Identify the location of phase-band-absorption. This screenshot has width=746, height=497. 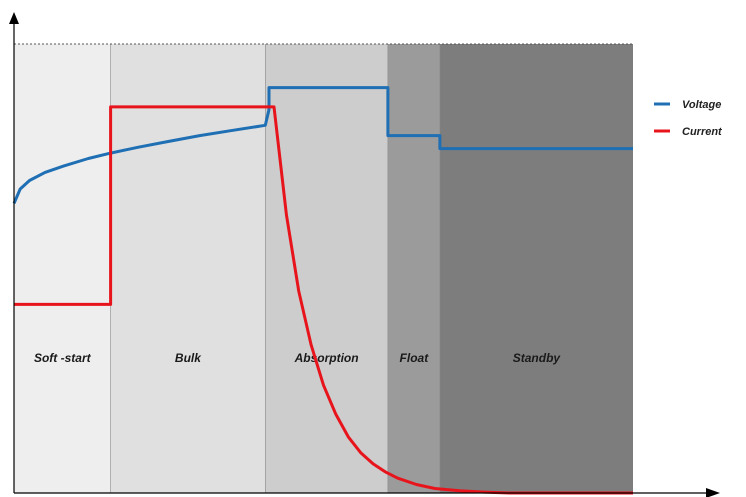
(326, 268).